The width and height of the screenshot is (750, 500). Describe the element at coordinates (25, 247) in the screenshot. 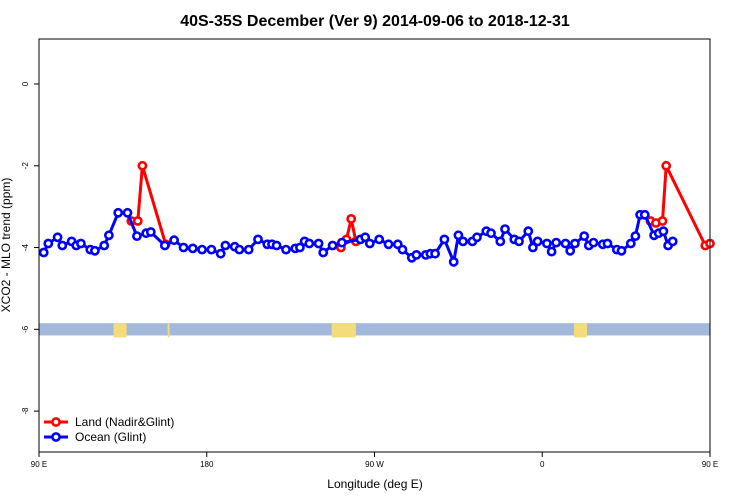

I see `y-tick-label: -4` at that location.